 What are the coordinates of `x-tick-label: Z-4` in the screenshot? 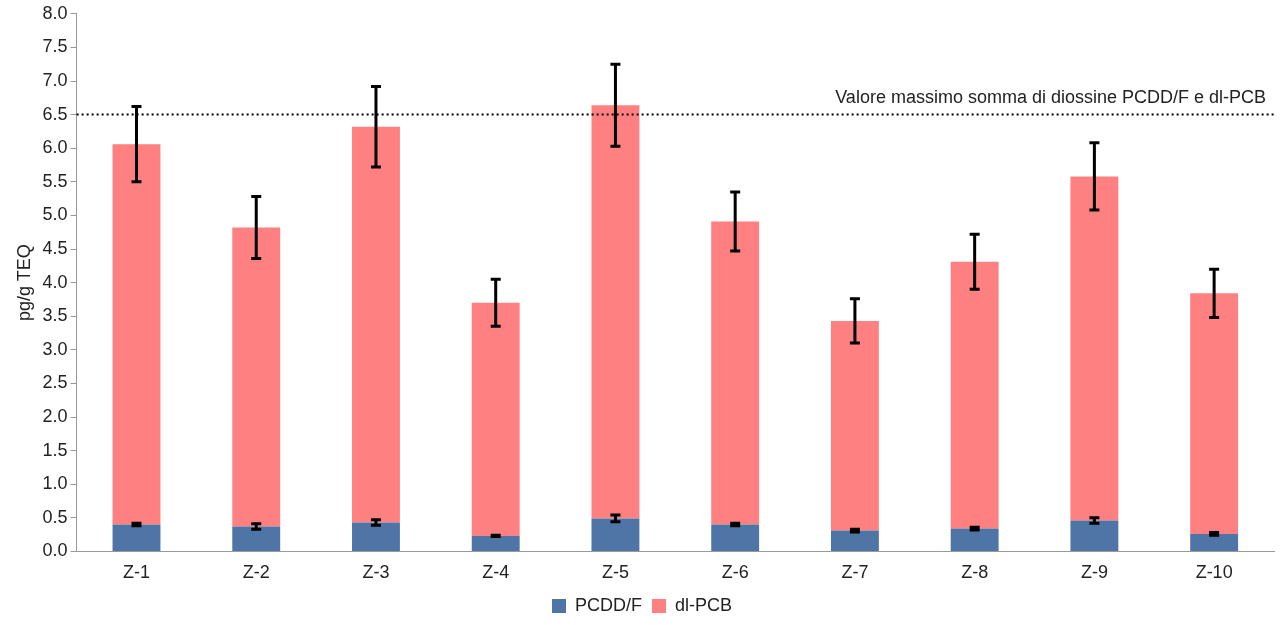 It's located at (496, 572).